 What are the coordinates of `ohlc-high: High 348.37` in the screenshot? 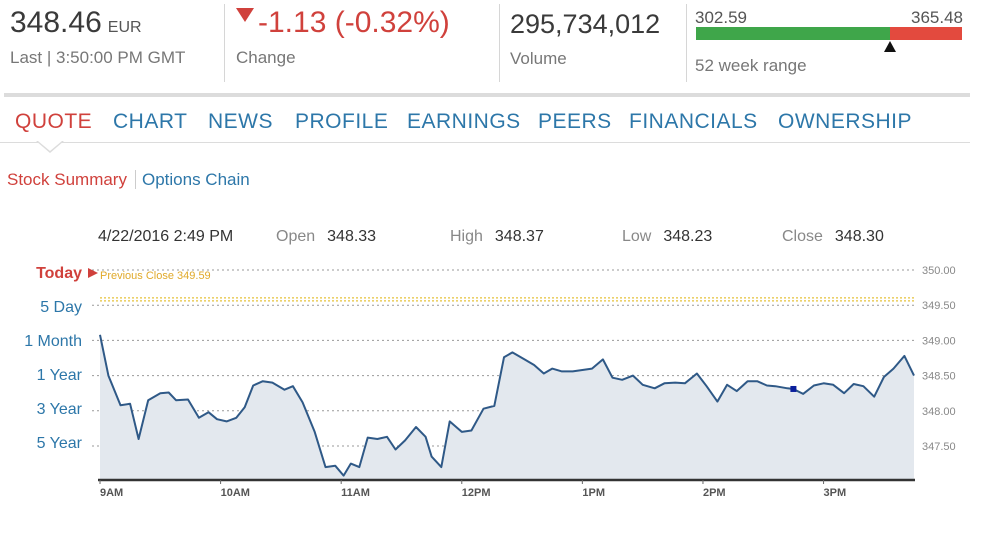 It's located at (497, 236).